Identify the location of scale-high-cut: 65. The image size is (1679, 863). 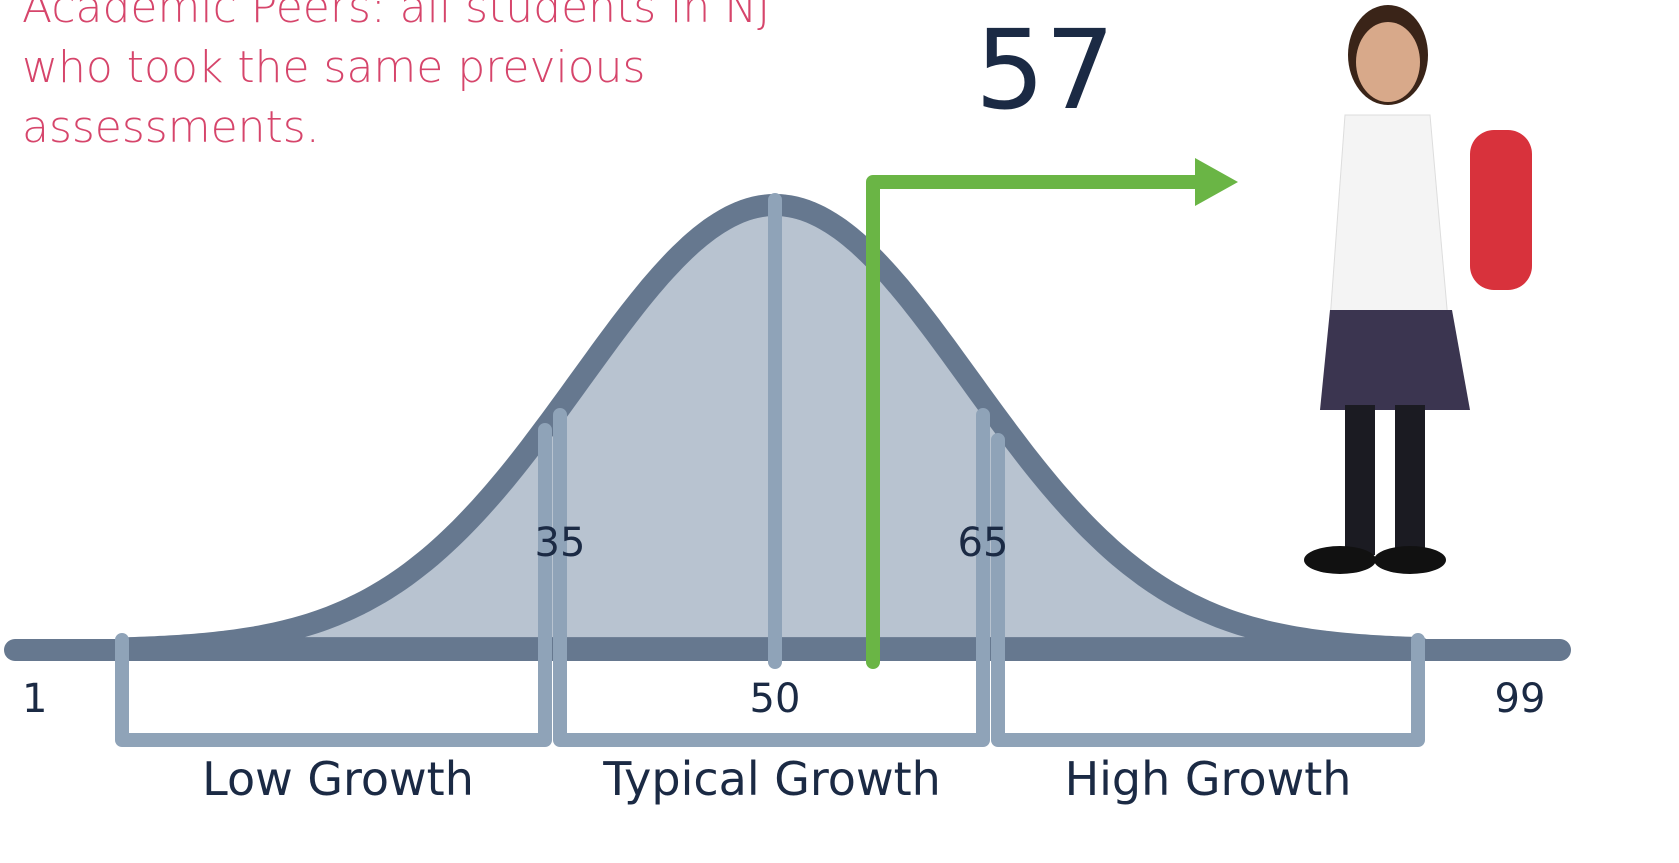
(983, 543).